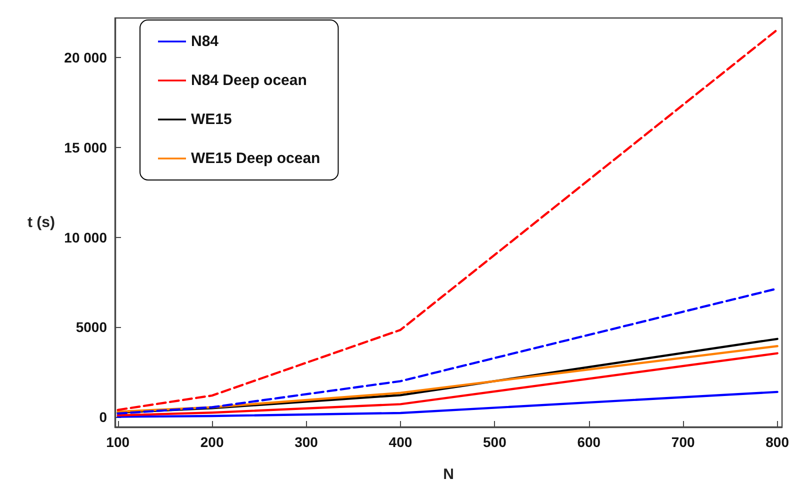  I want to click on legend-label: WE15, so click(211, 119).